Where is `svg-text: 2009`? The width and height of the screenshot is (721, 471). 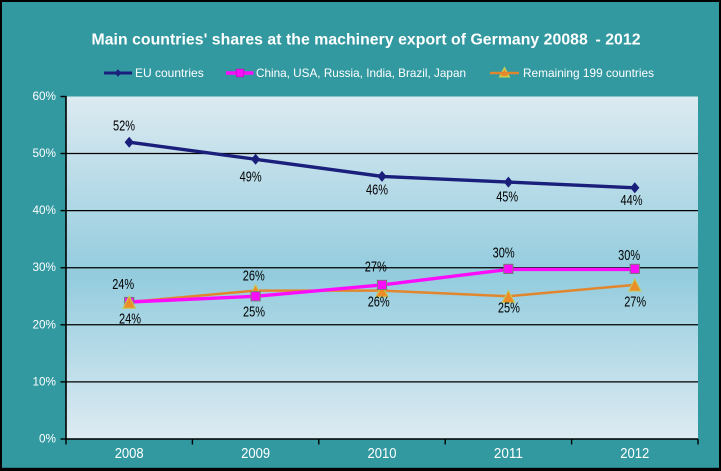 svg-text: 2009 is located at coordinates (255, 454).